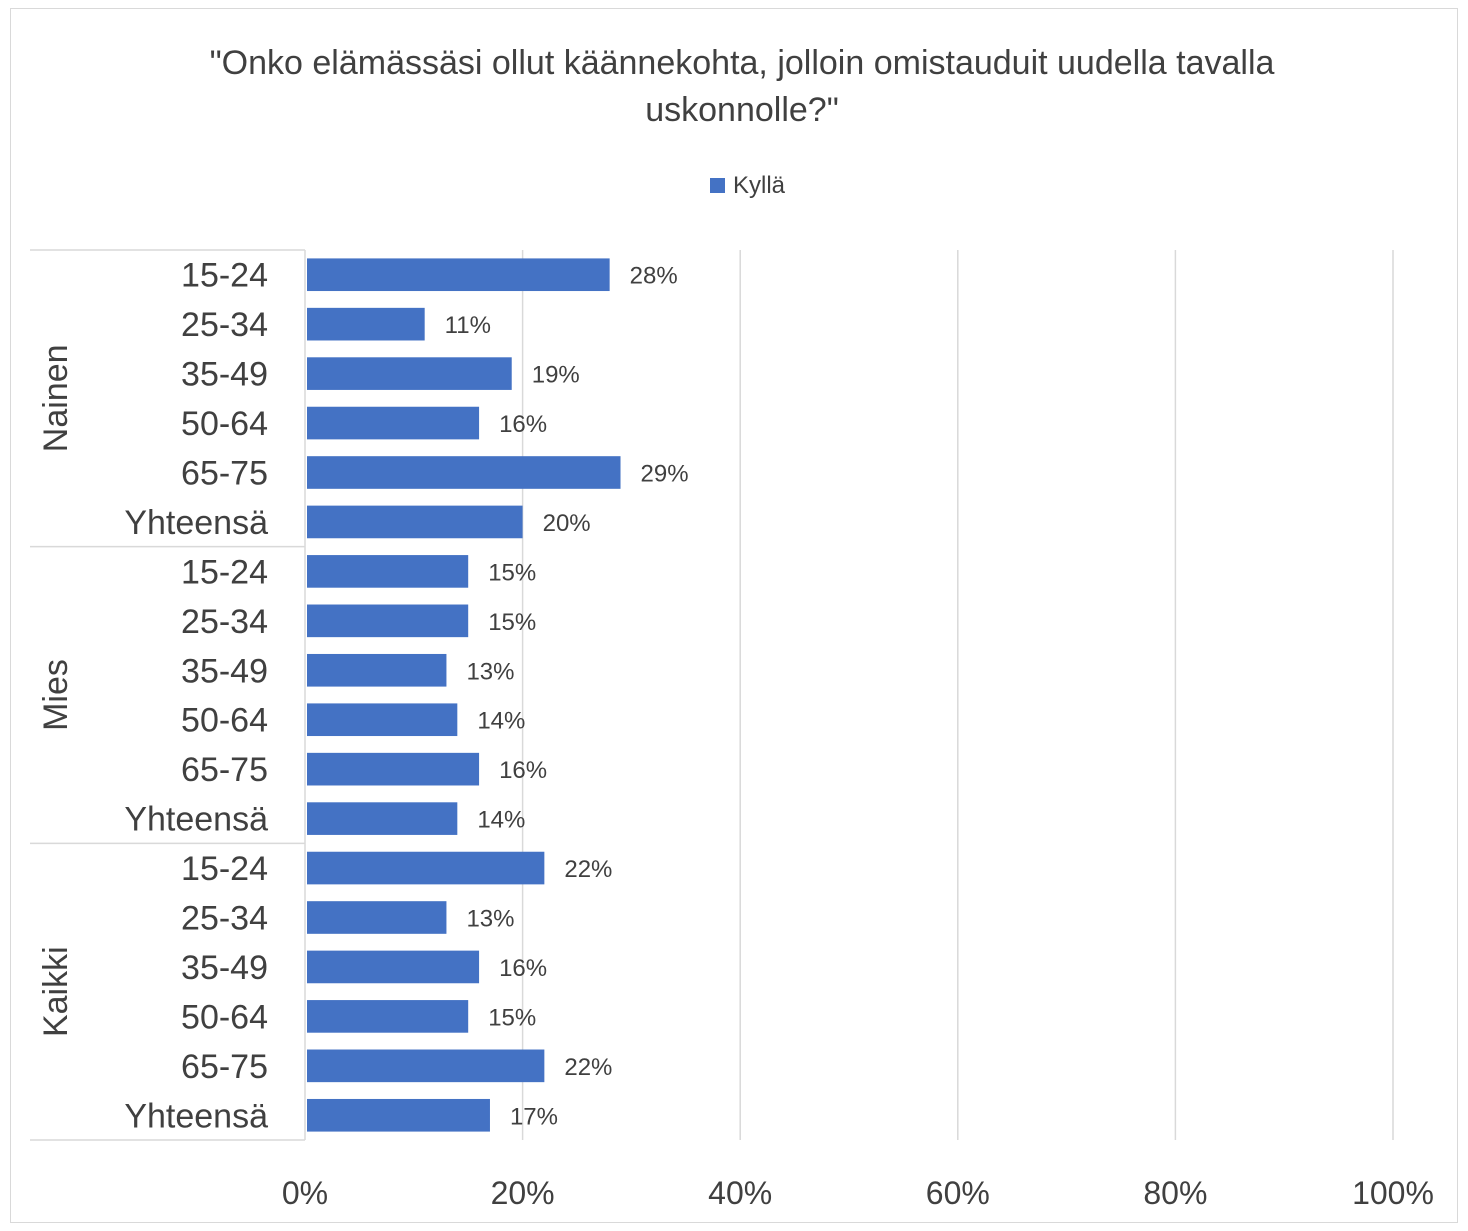 The width and height of the screenshot is (1468, 1231). I want to click on bar-mies-yhteensä, so click(382, 818).